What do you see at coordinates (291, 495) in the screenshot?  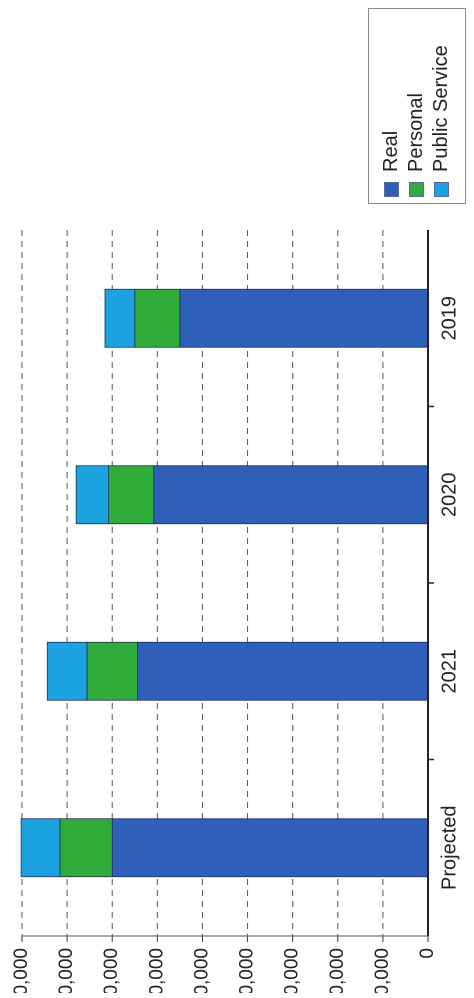 I see `bar-real-2020` at bounding box center [291, 495].